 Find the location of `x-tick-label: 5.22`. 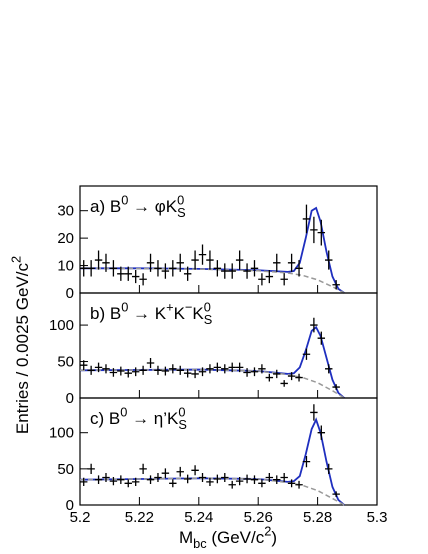

x-tick-label: 5.22 is located at coordinates (139, 517).